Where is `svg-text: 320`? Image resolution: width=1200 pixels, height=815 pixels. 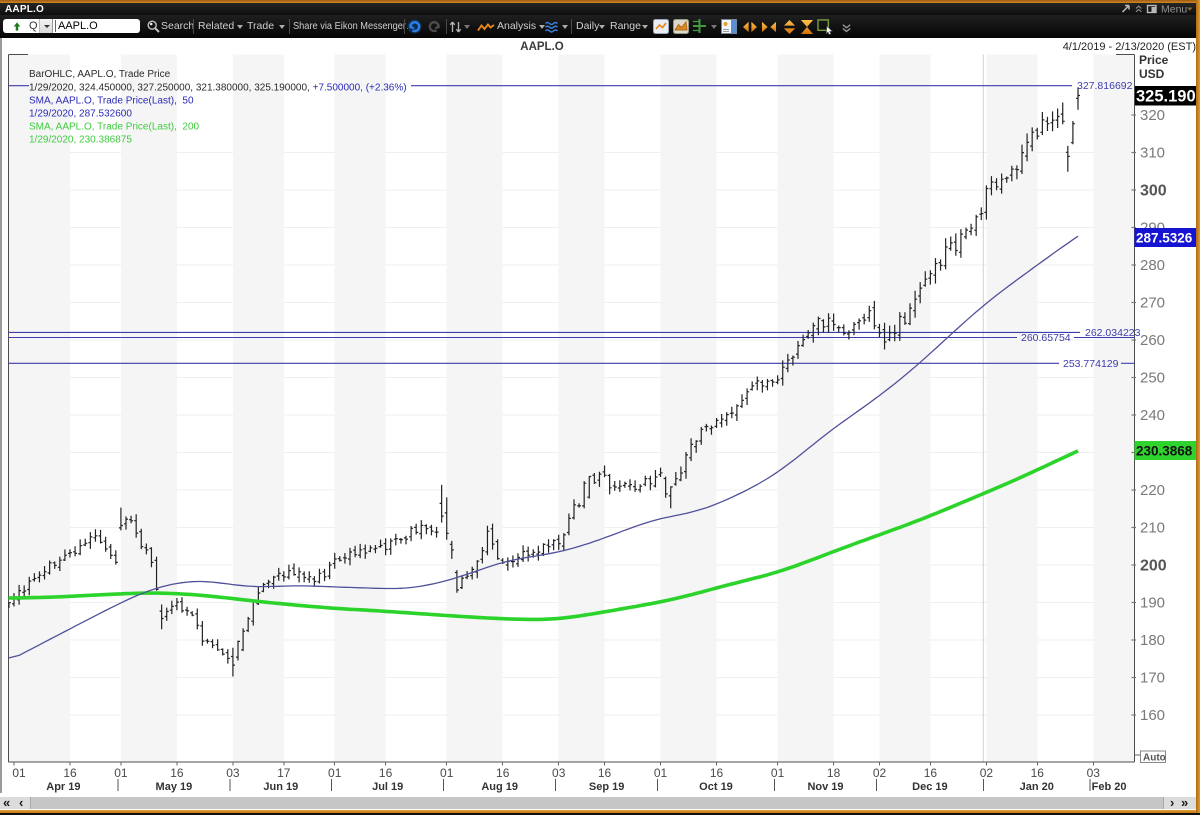 svg-text: 320 is located at coordinates (1152, 115).